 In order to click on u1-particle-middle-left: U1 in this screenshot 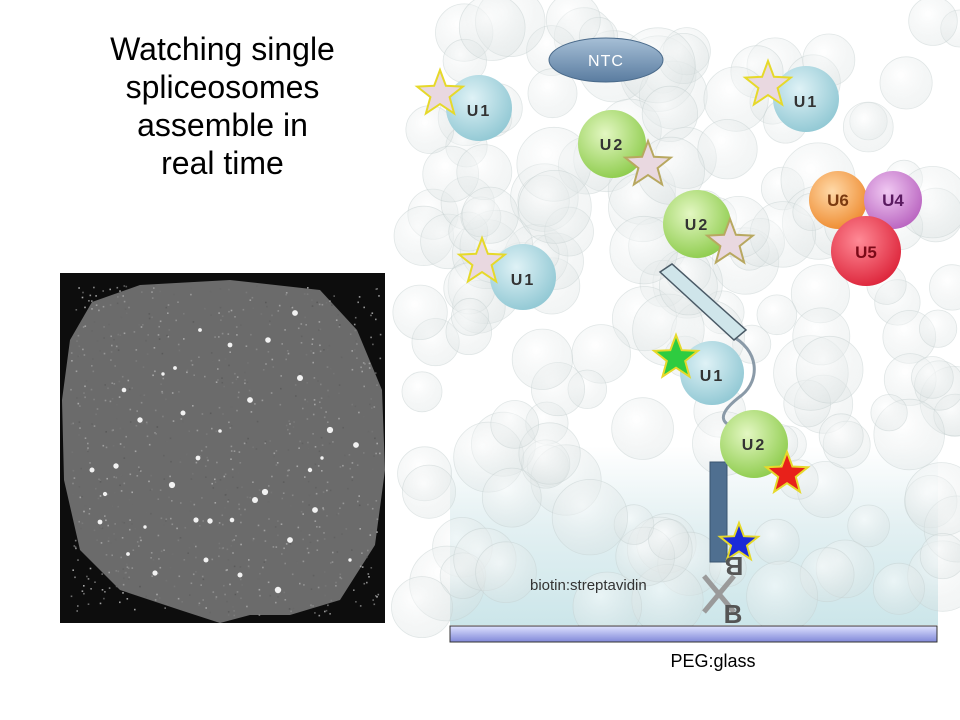, I will do `click(523, 277)`.